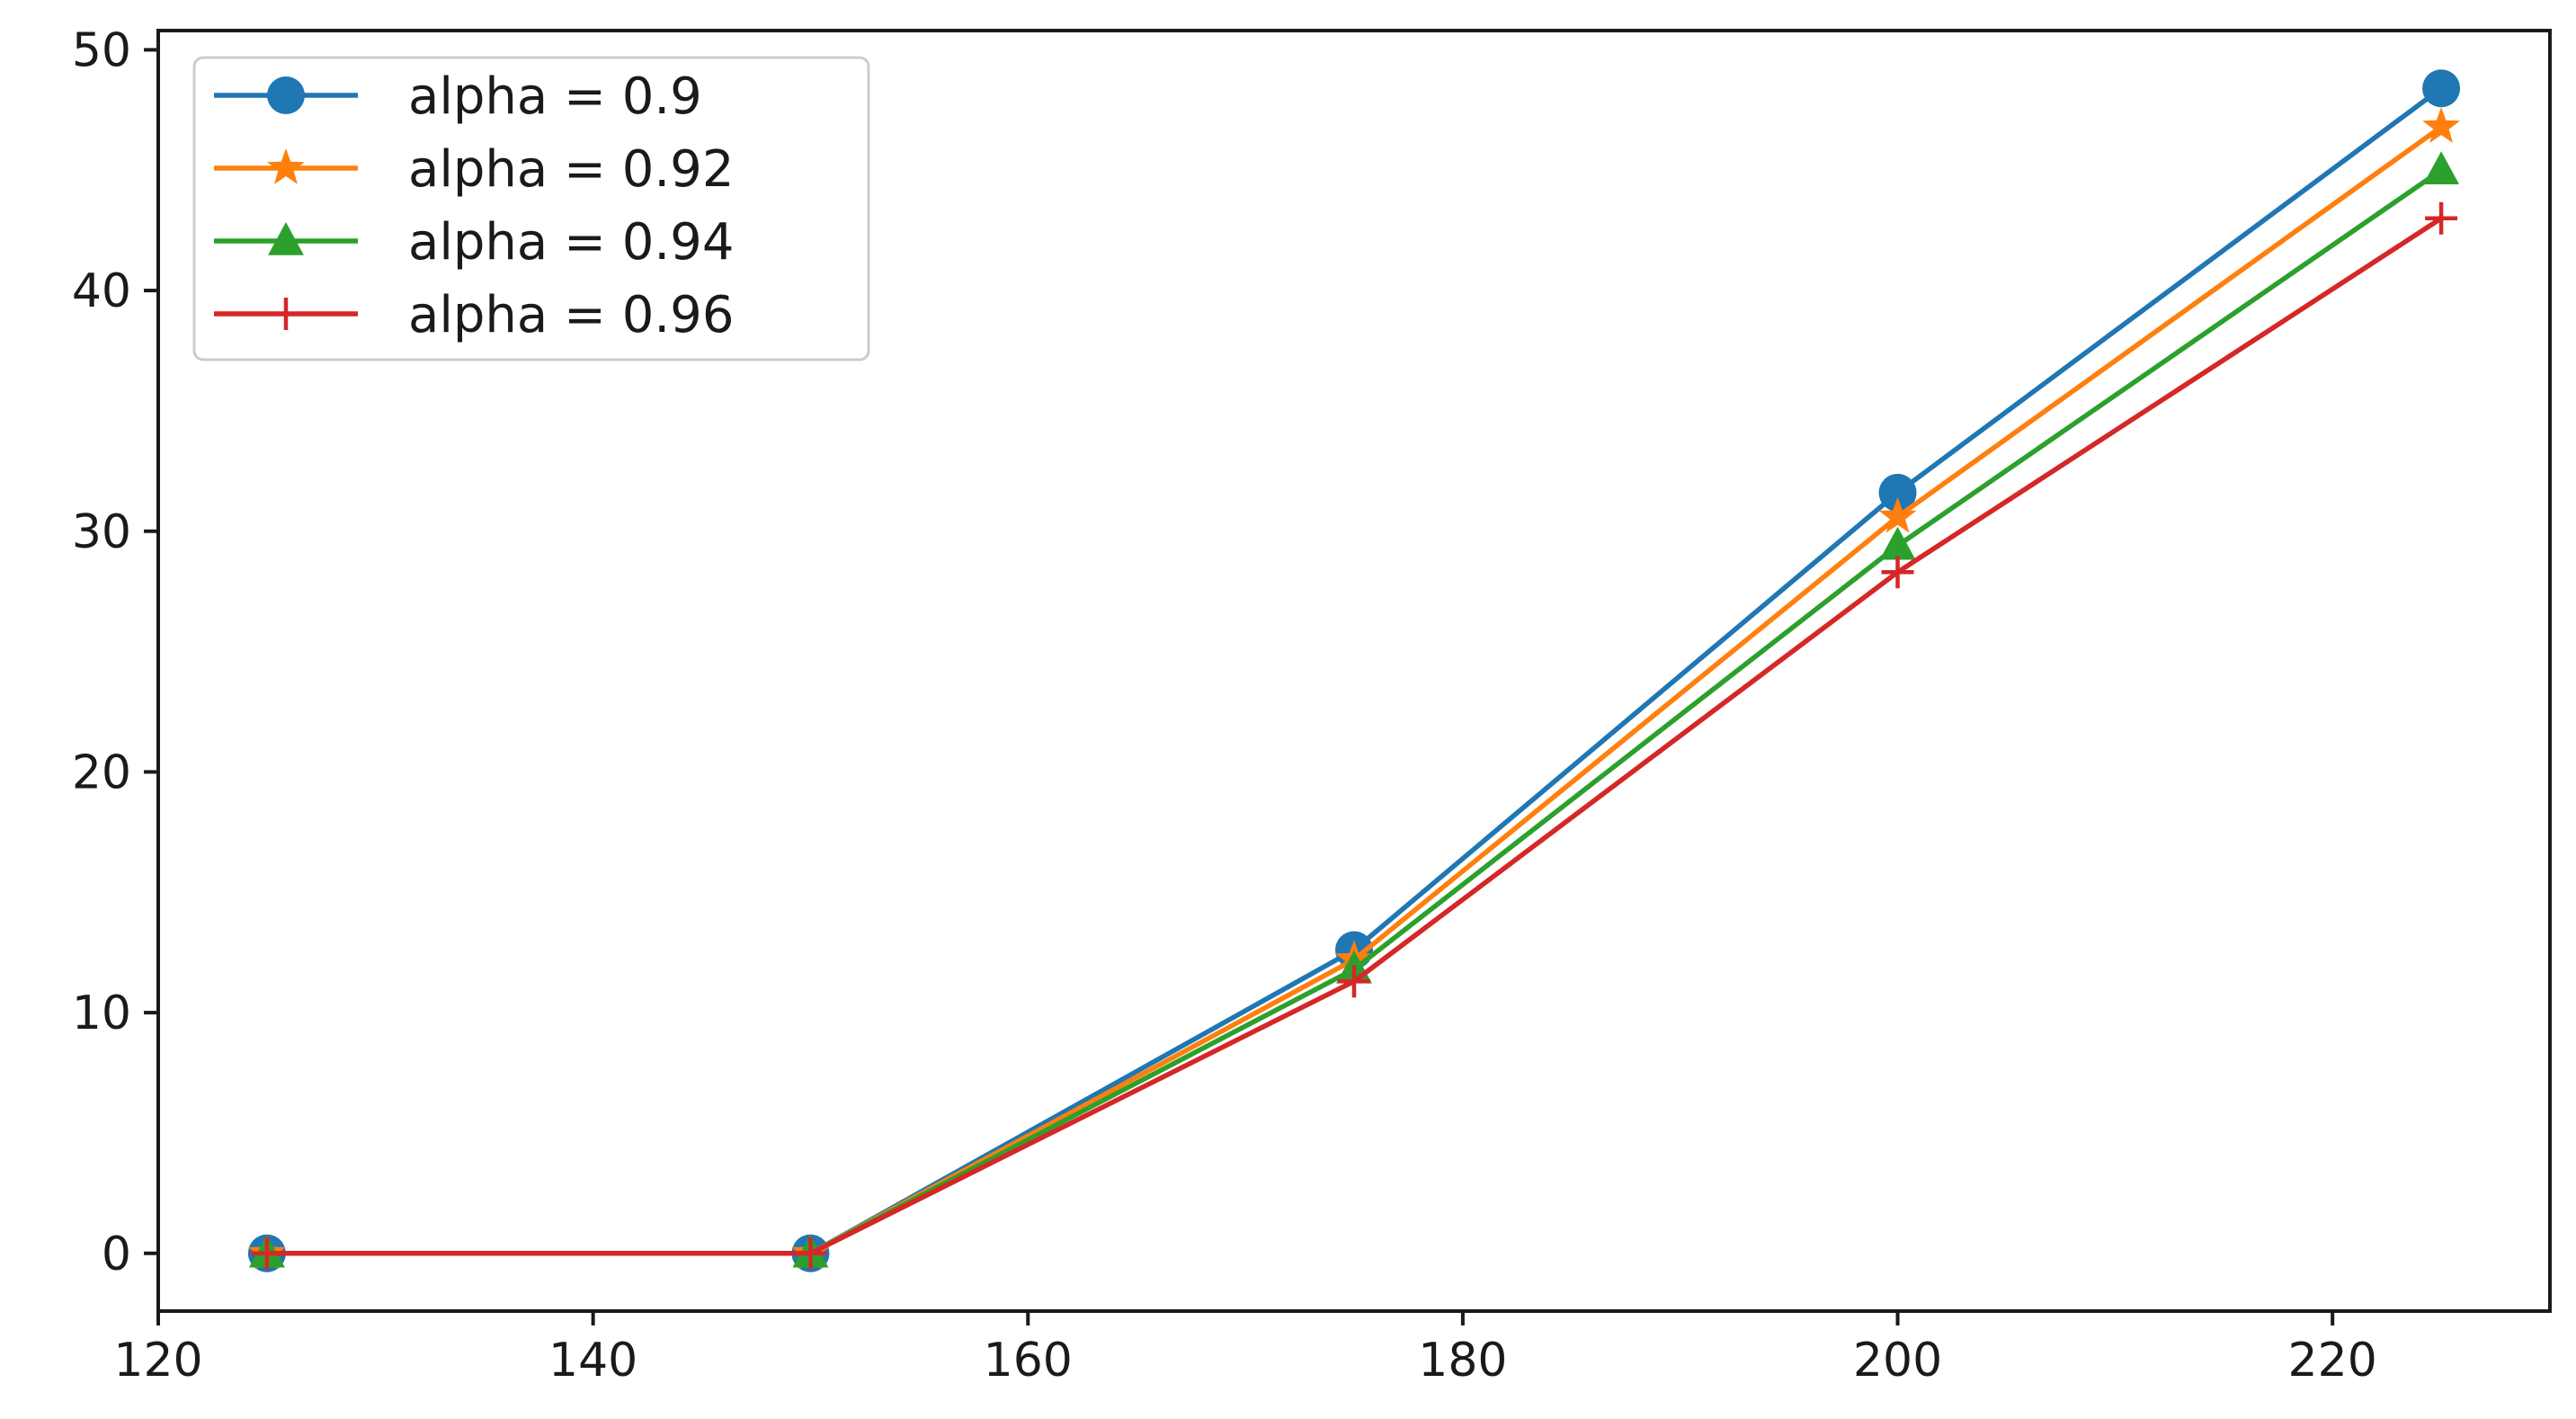 This screenshot has width=2576, height=1419. Describe the element at coordinates (102, 772) in the screenshot. I see `y-tick-label-20: 20` at that location.